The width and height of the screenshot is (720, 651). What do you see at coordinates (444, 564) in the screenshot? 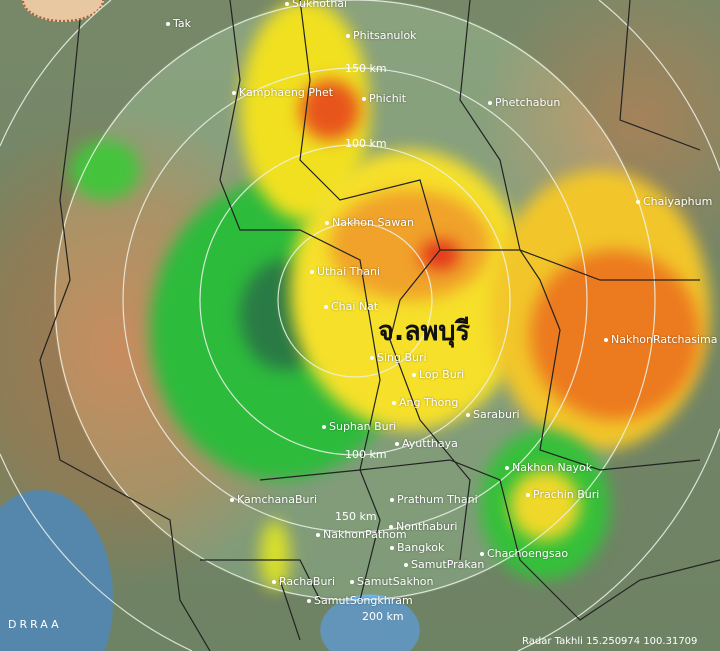
I see `city-label: SamutPrakan` at bounding box center [444, 564].